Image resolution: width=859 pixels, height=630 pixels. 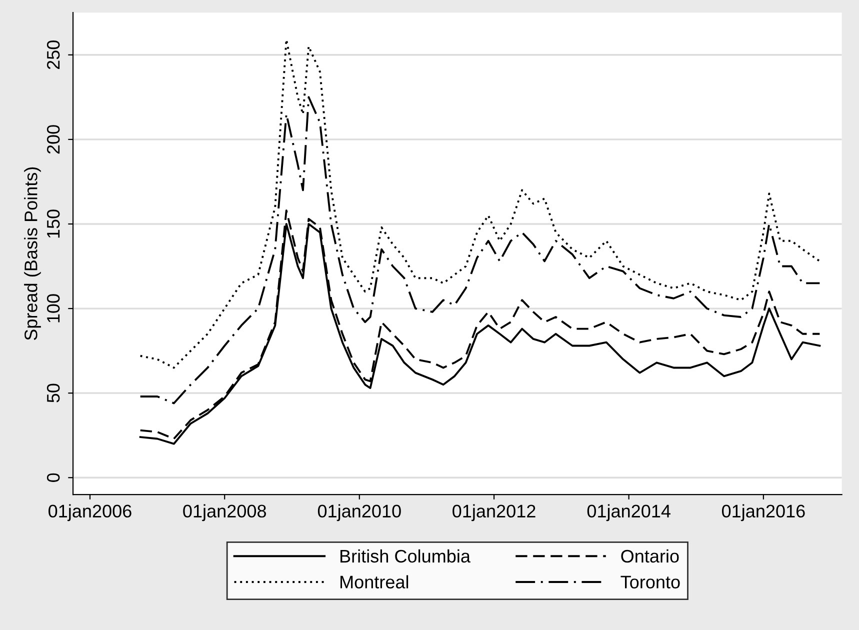 What do you see at coordinates (763, 513) in the screenshot?
I see `x-tick-label: 01jan2016` at bounding box center [763, 513].